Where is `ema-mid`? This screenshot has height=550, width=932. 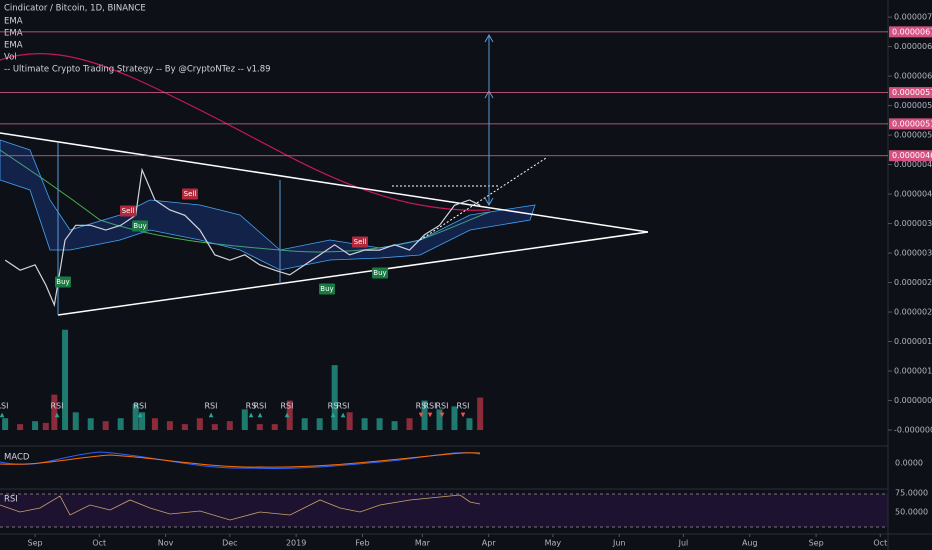 ema-mid is located at coordinates (245, 201).